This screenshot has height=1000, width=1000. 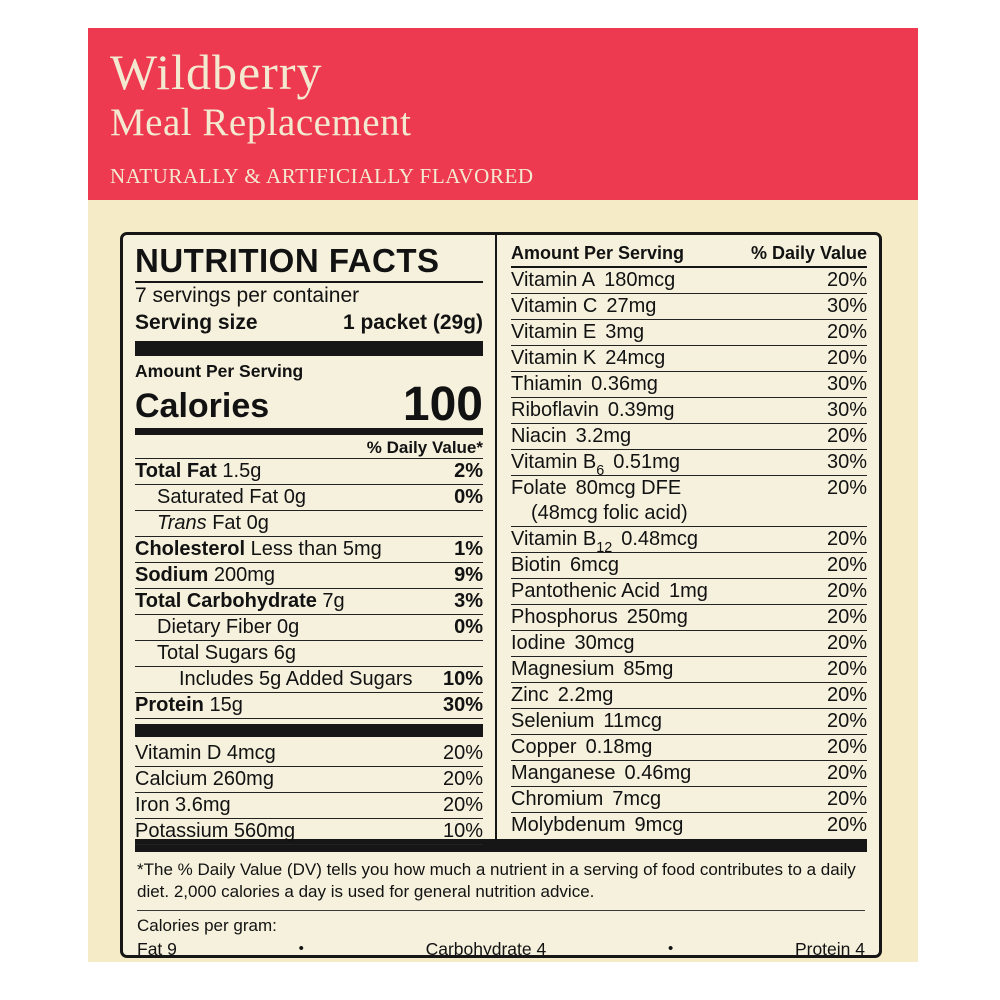 What do you see at coordinates (309, 706) in the screenshot?
I see `nutrient-row: Protein 15g 30%` at bounding box center [309, 706].